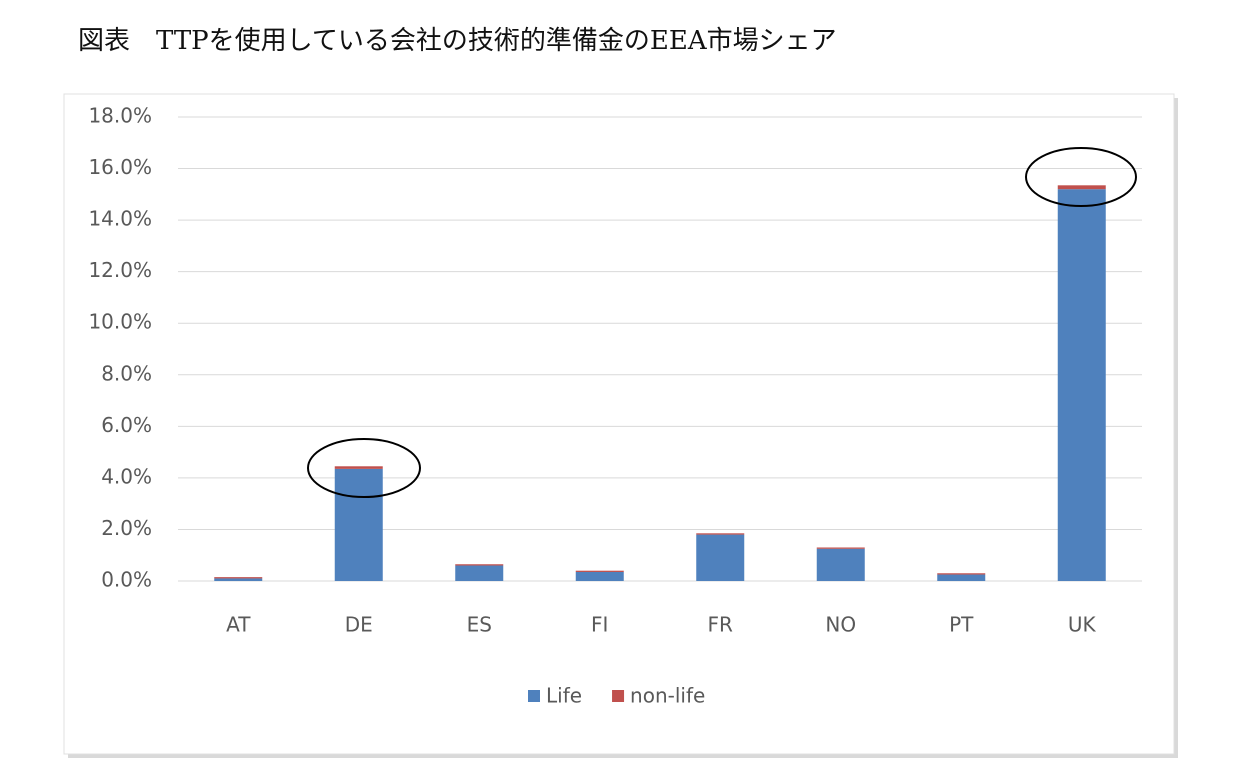 This screenshot has height=772, width=1251. Describe the element at coordinates (457, 41) in the screenshot. I see `chart-title: 図表 TTPを使用している会社の技術的準備金のEEA市場シェア` at that location.